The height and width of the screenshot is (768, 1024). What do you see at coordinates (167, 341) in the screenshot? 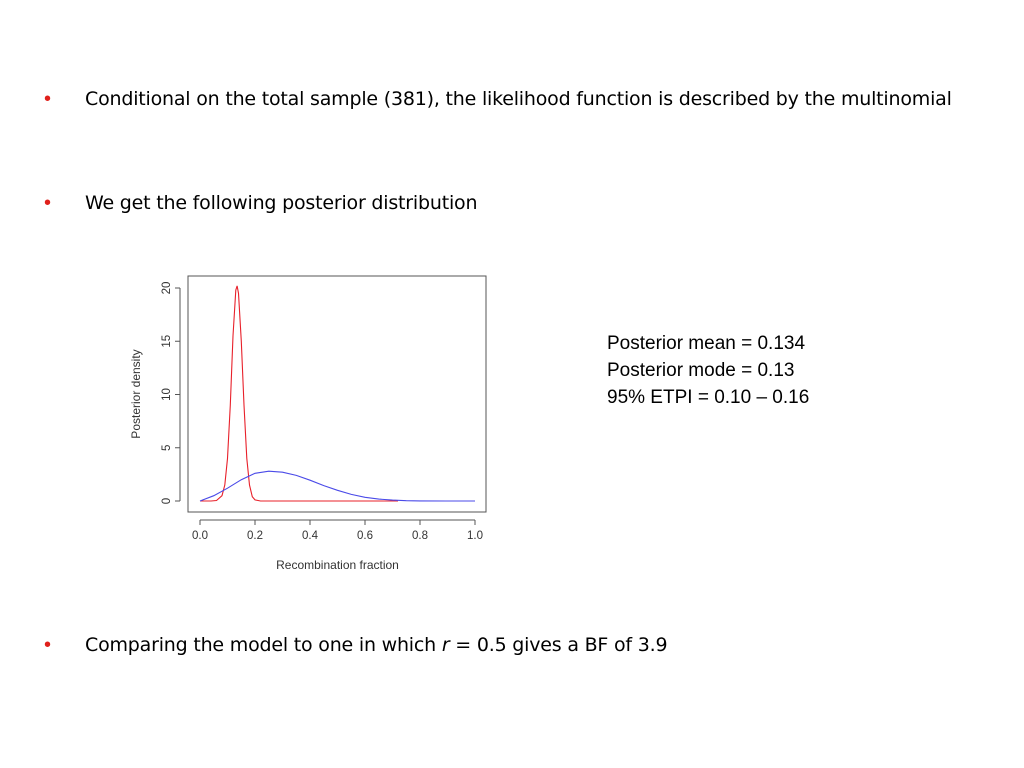
I see `y-tick-label: 15` at bounding box center [167, 341].